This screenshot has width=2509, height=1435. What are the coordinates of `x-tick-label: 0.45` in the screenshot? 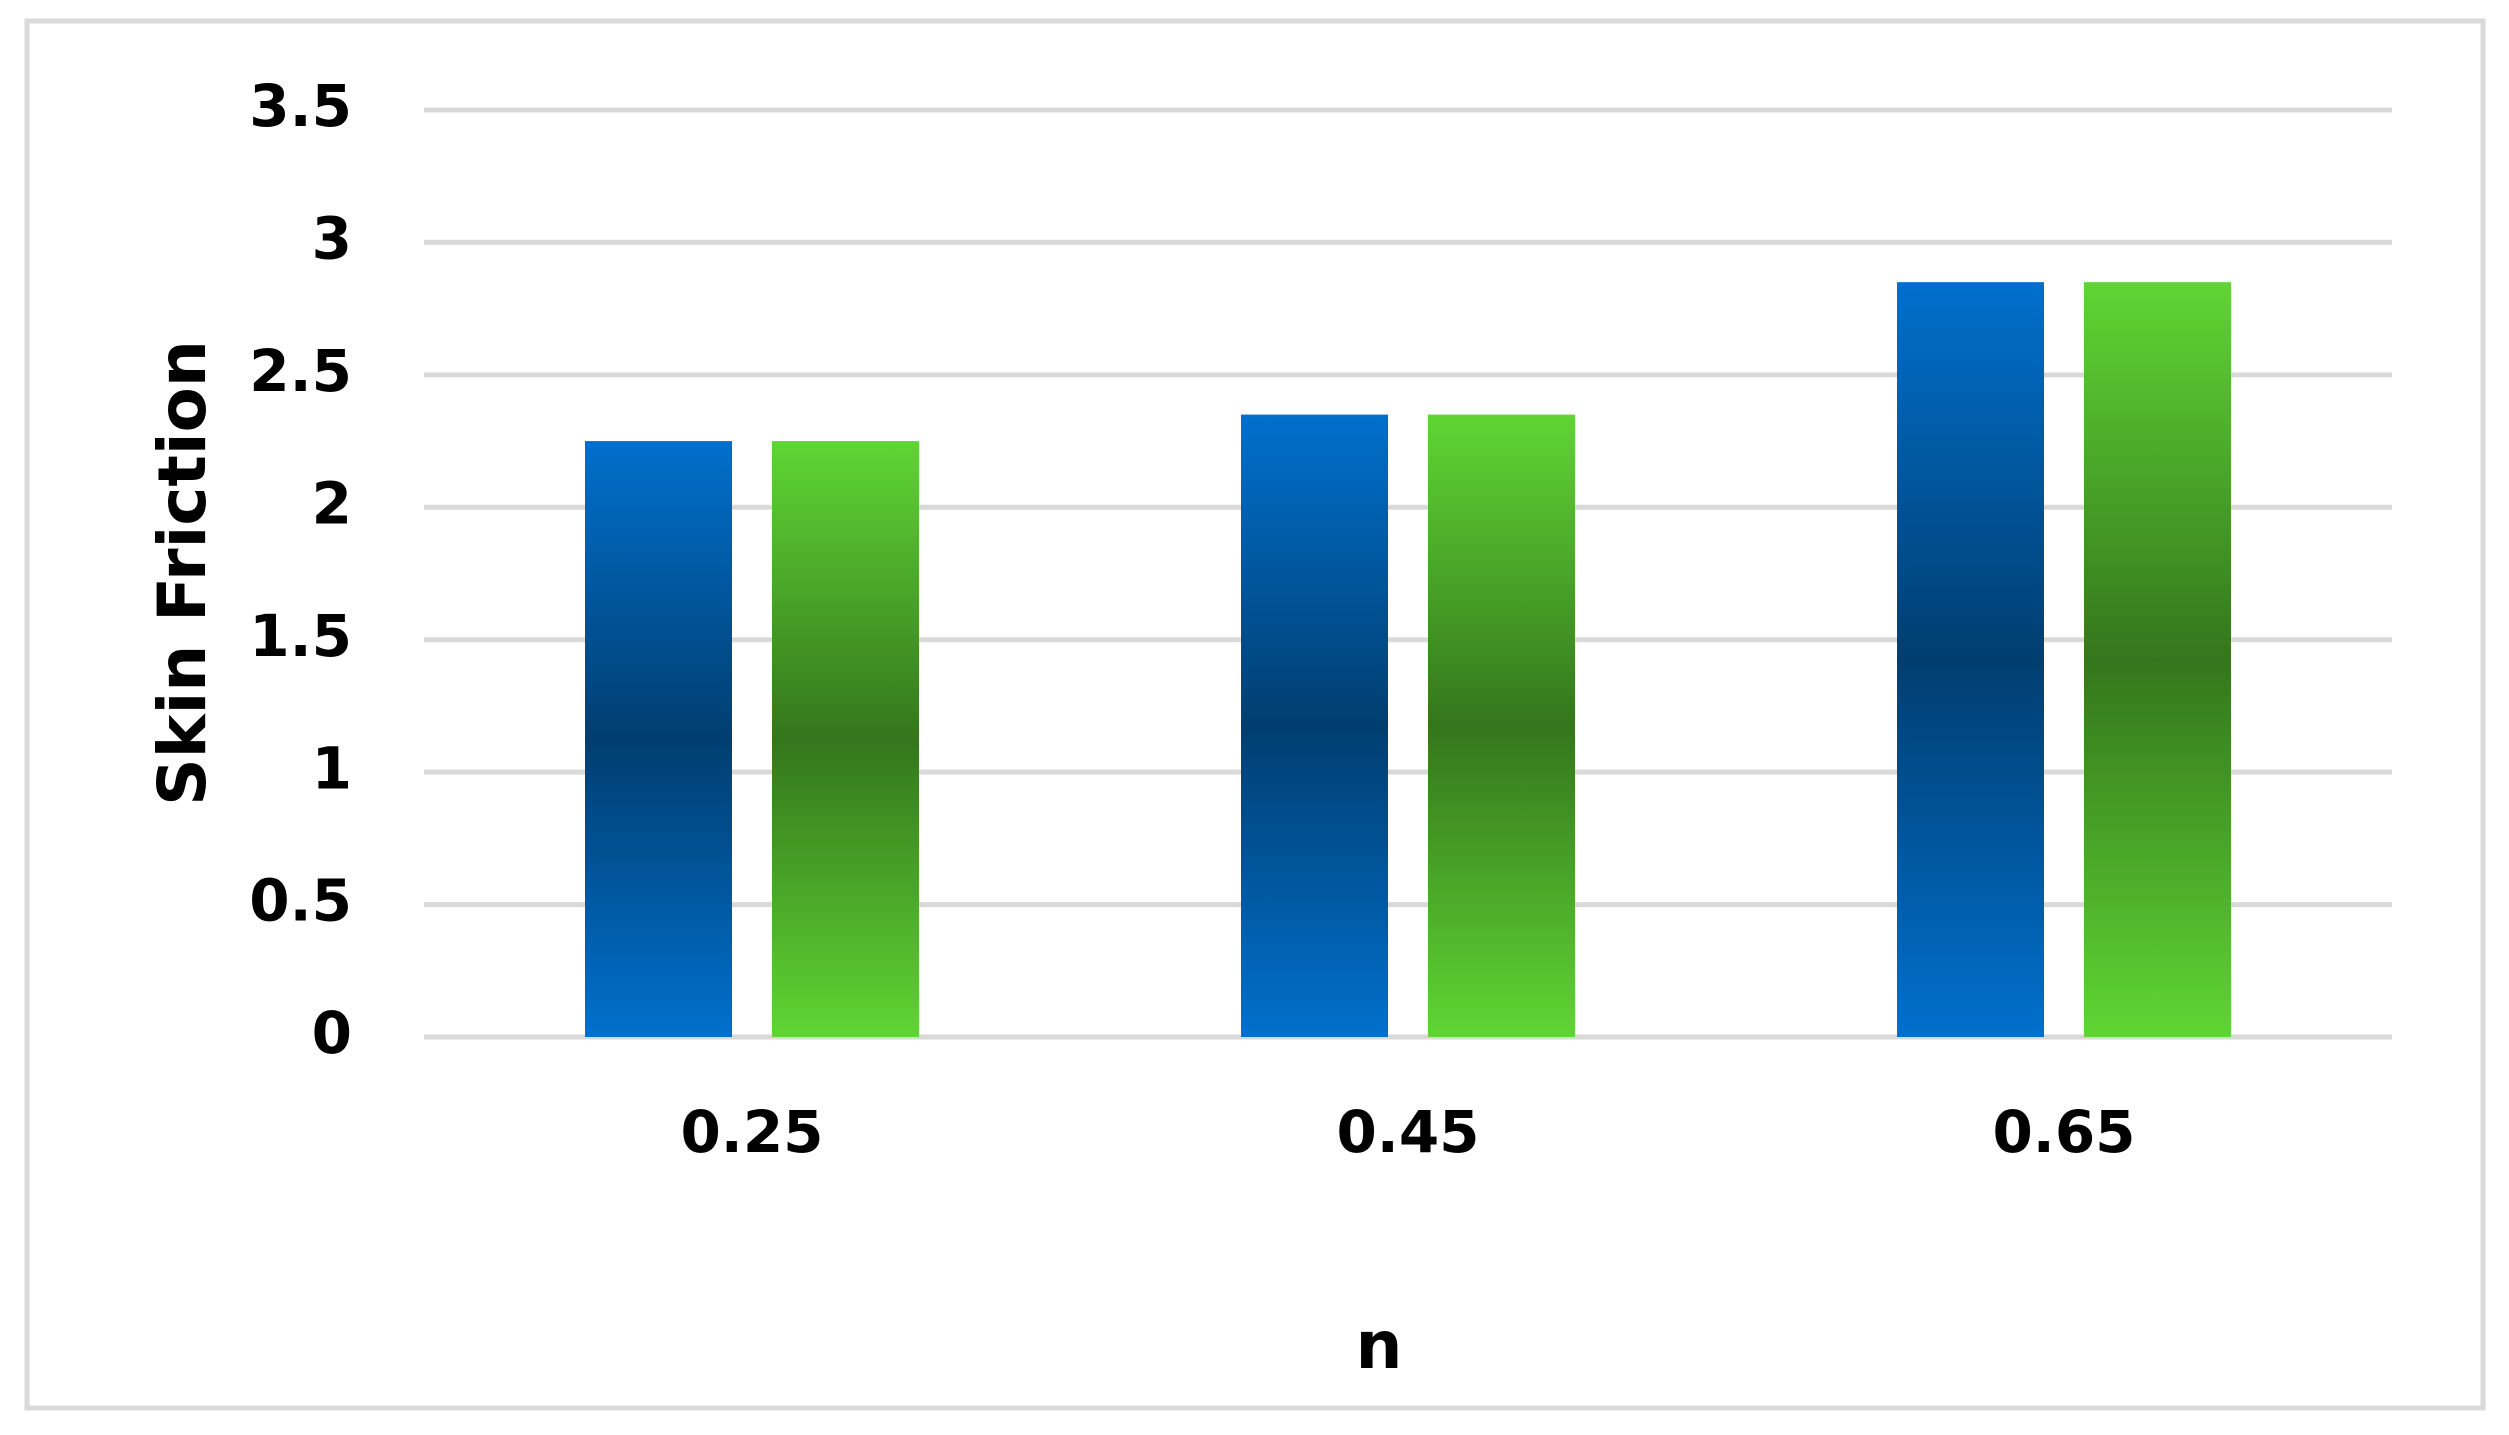 It's located at (1407, 1132).